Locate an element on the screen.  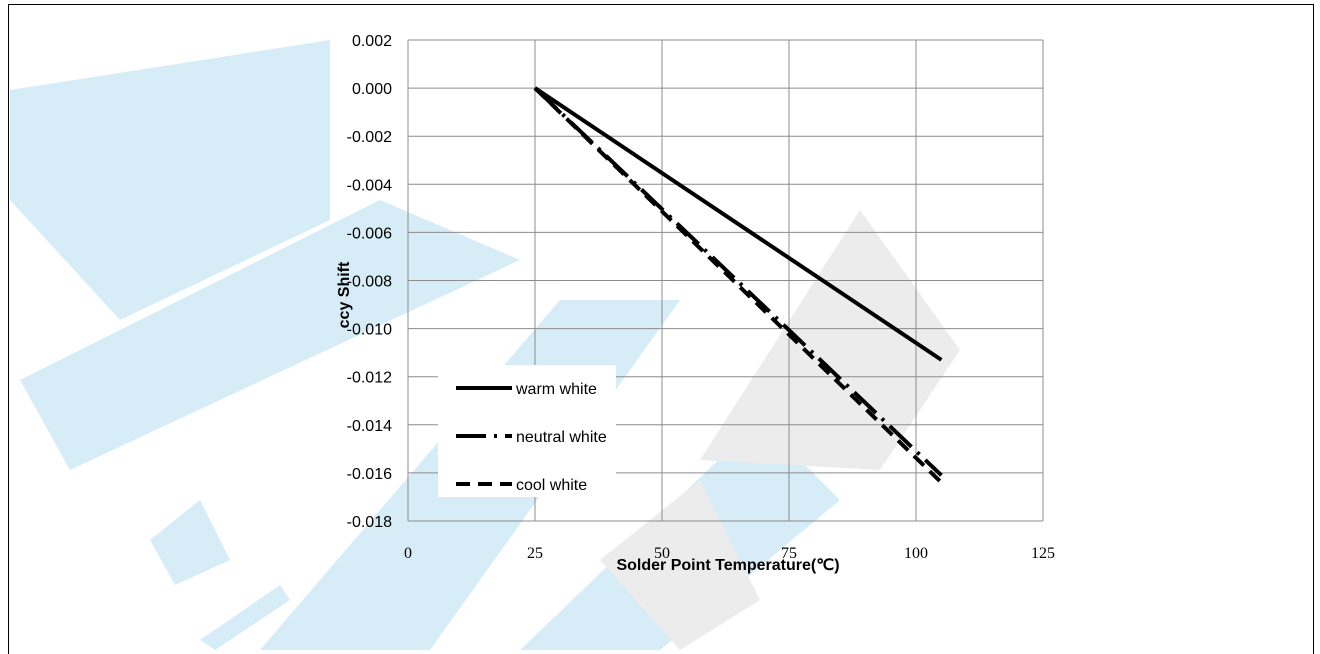
x-axis-title: Solder Point Temperature(℃) is located at coordinates (727, 565).